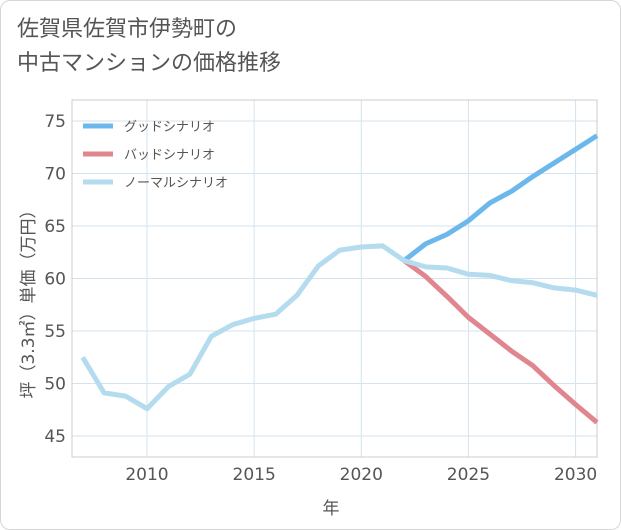  What do you see at coordinates (169, 127) in the screenshot?
I see `legend-label-0: グッドシナリオ` at bounding box center [169, 127].